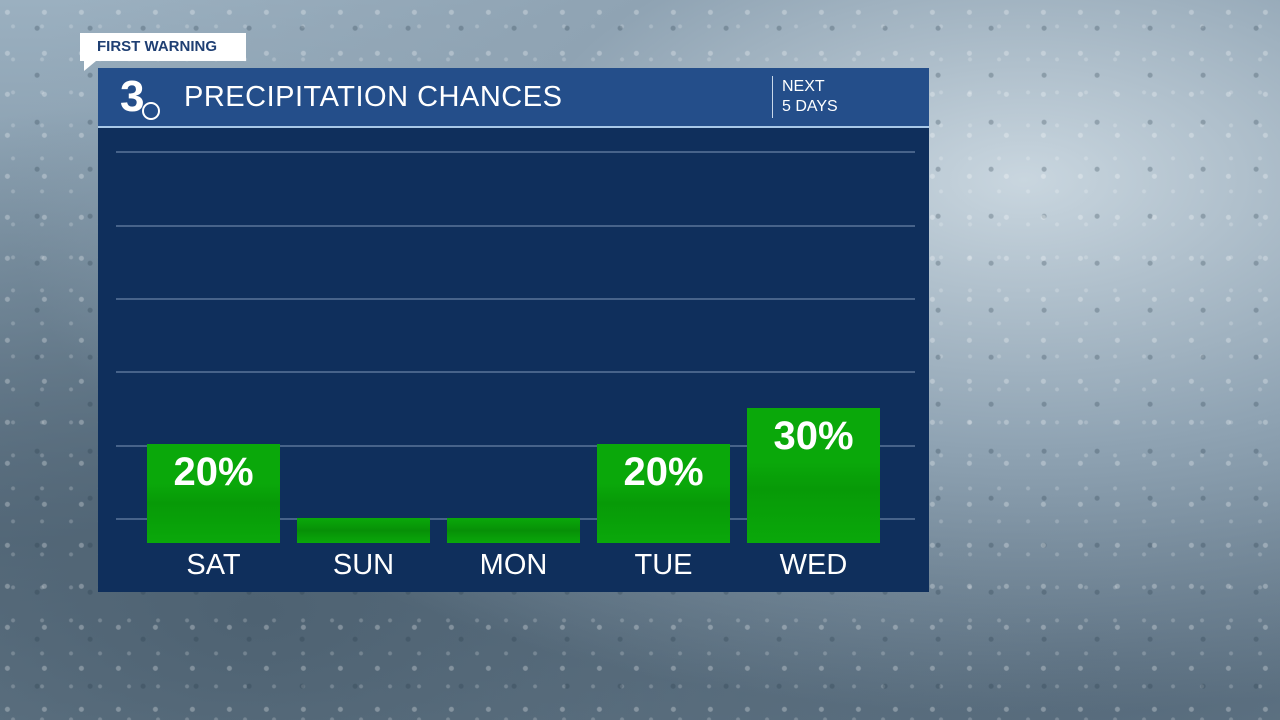  What do you see at coordinates (363, 565) in the screenshot?
I see `day-label: SUN` at bounding box center [363, 565].